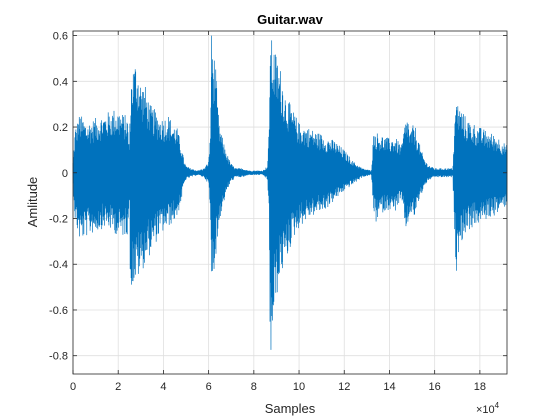 Image resolution: width=560 pixels, height=420 pixels. What do you see at coordinates (65, 174) in the screenshot?
I see `y-tick-label: 0` at bounding box center [65, 174].